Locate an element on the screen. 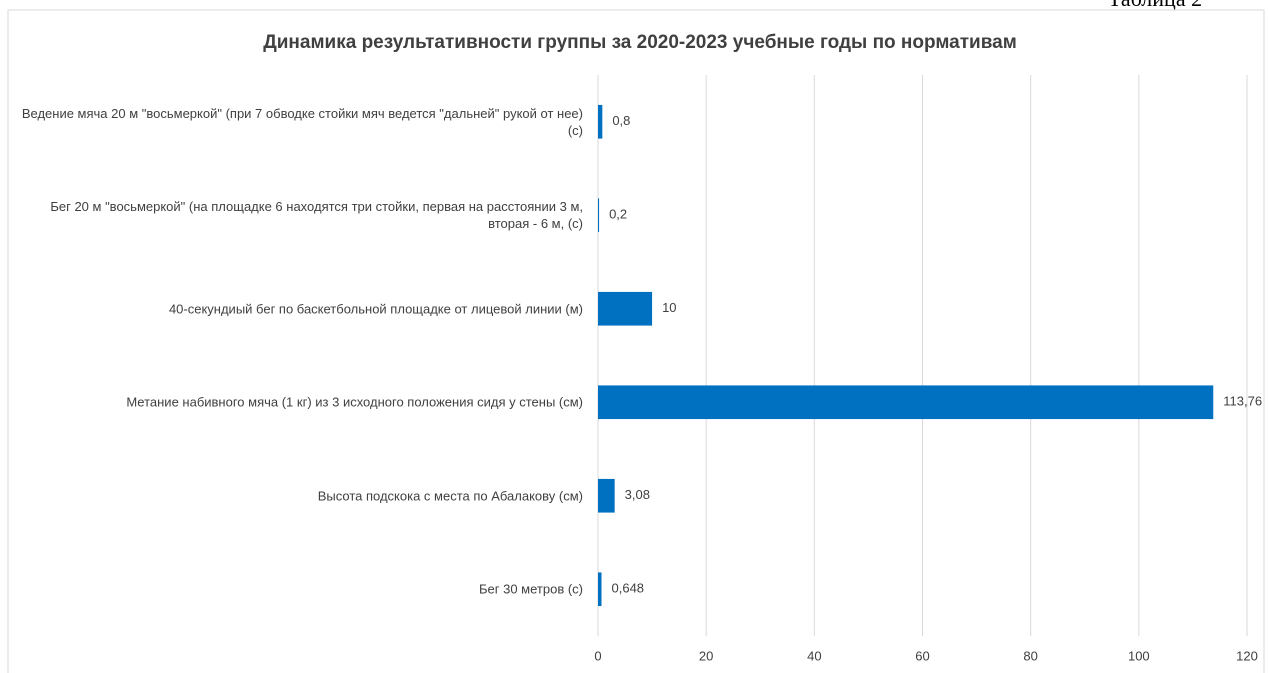 The image size is (1269, 673). x-tick-label: 0 is located at coordinates (597, 655).